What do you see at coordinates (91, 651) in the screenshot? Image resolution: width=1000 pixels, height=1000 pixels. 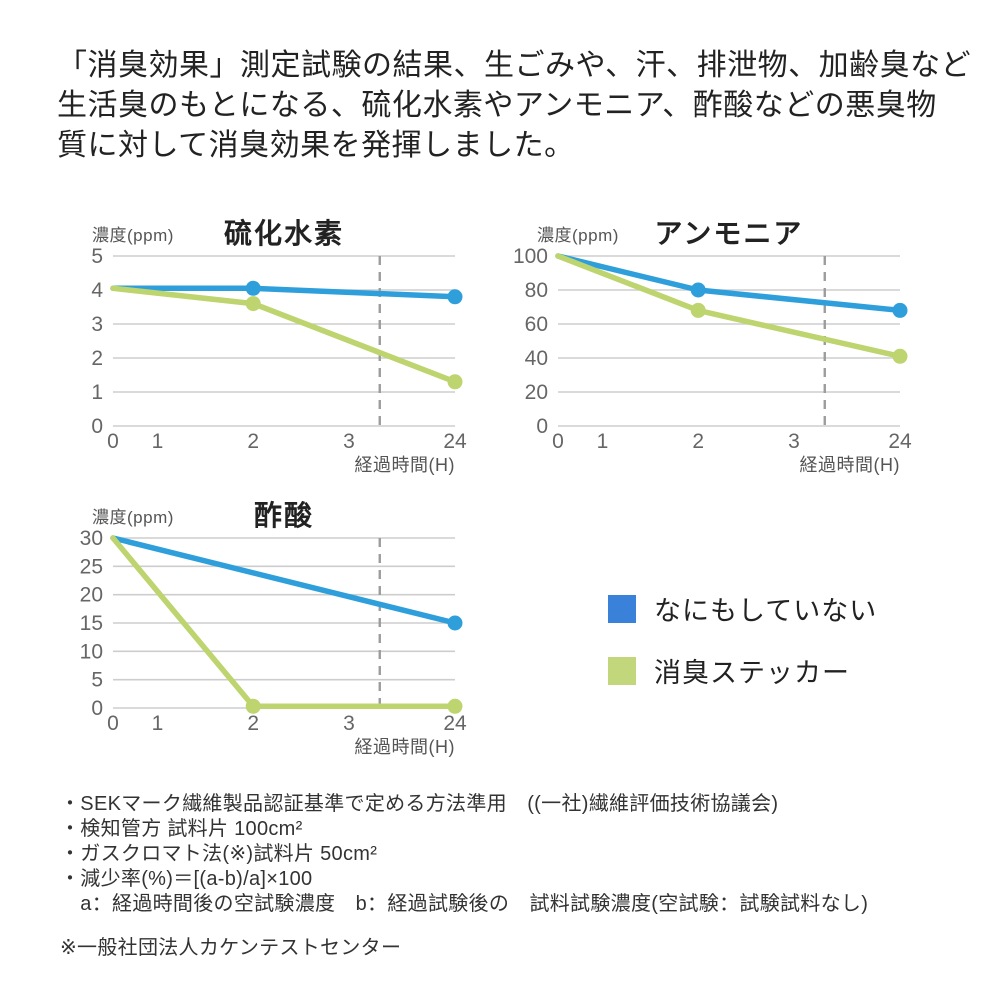 I see `y-tick-label: 10` at bounding box center [91, 651].